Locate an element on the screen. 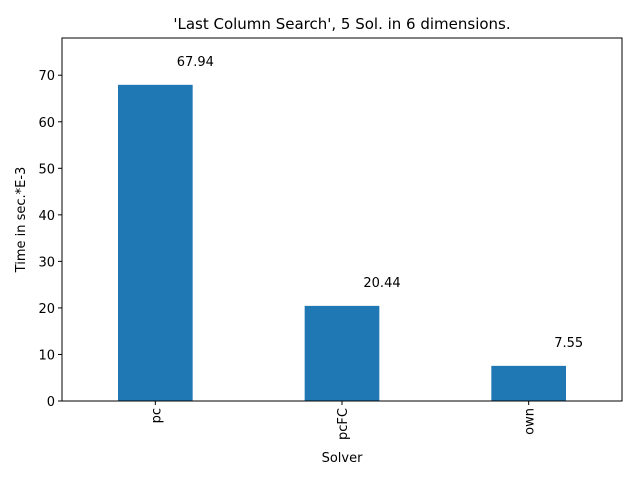 This screenshot has width=640, height=480. x-tick-label-pc: pc is located at coordinates (156, 415).